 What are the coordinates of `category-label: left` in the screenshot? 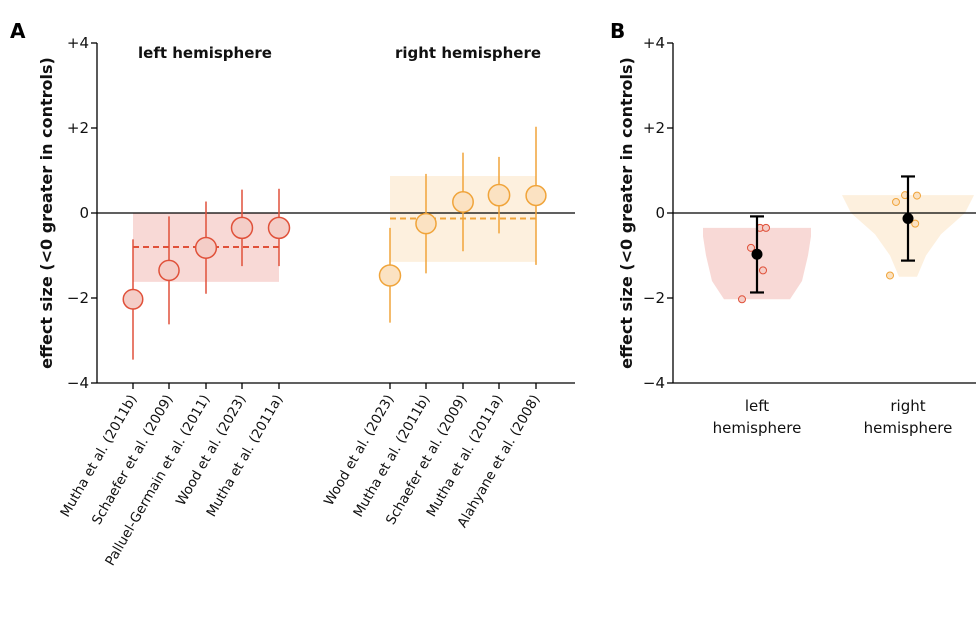 It's located at (757, 406).